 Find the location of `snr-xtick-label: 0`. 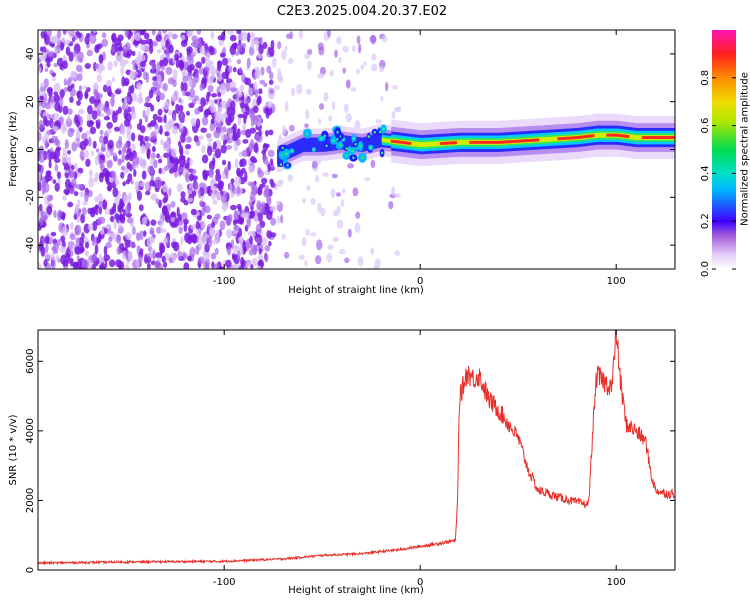

snr-xtick-label: 0 is located at coordinates (420, 582).